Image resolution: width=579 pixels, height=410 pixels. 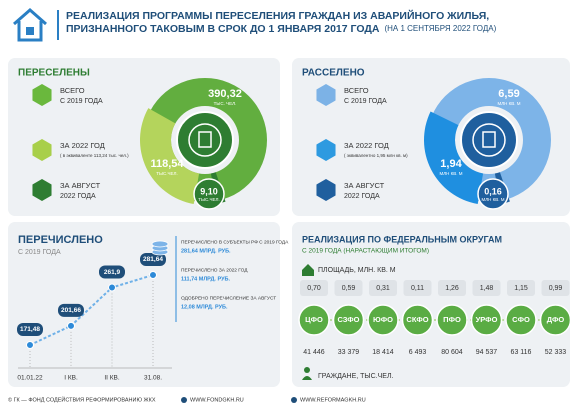 I want to click on district-name: СКФО, so click(x=417, y=319).